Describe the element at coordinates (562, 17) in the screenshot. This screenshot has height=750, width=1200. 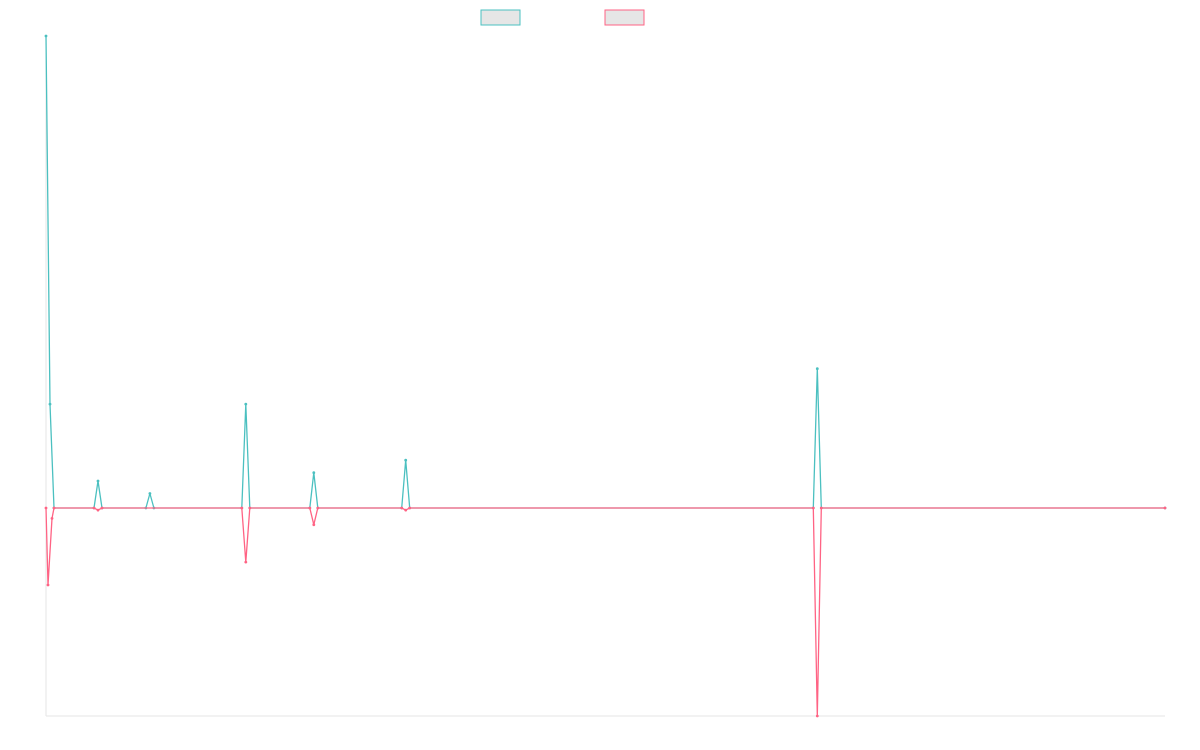
I see `legend` at that location.